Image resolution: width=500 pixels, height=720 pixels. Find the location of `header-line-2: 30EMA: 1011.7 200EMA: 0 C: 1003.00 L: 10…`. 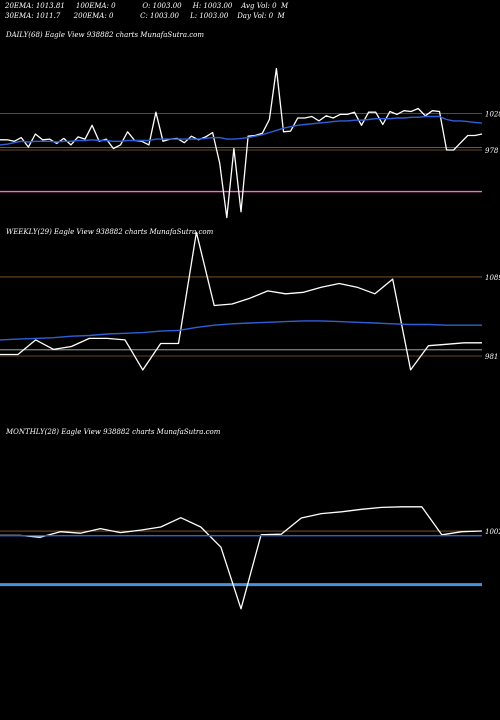

header-line-2: 30EMA: 1011.7 200EMA: 0 C: 1003.00 L: 10… is located at coordinates (145, 16).